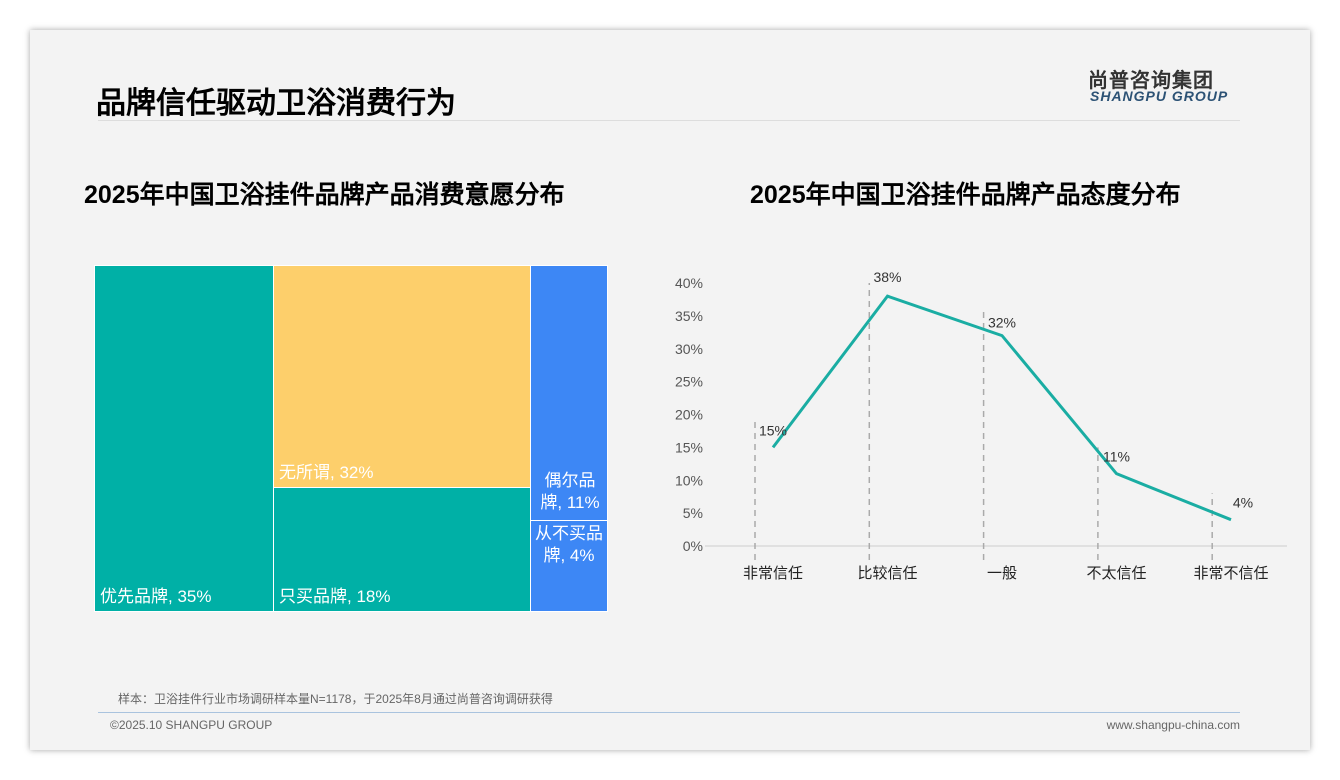 This screenshot has height=780, width=1340. I want to click on footer-divider, so click(669, 712).